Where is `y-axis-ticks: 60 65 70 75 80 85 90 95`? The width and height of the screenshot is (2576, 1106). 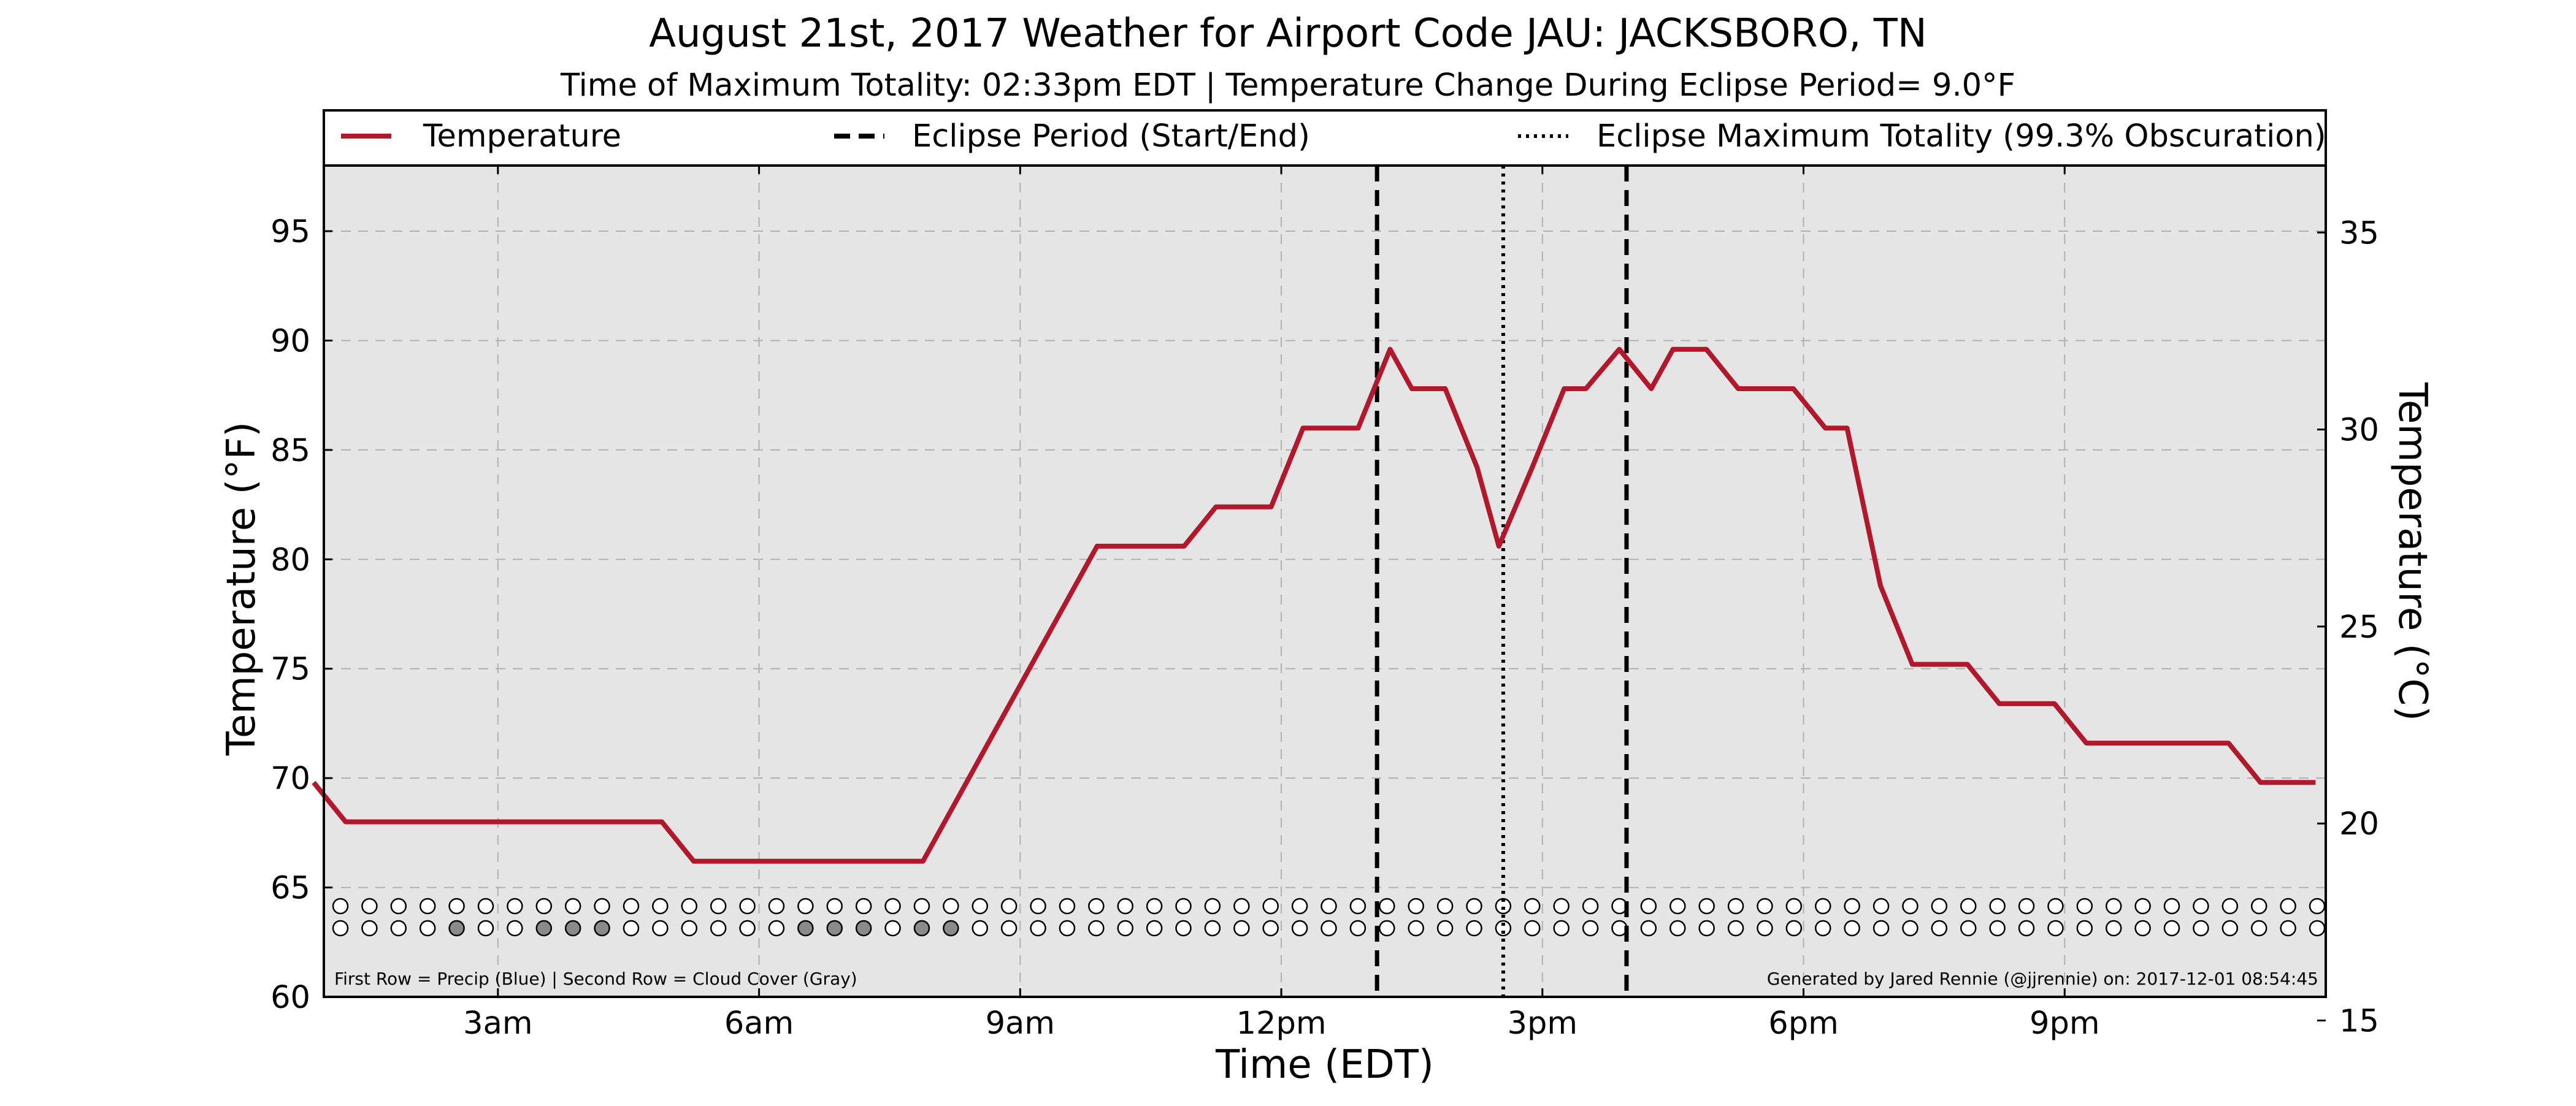 y-axis-ticks: 60 65 70 75 80 85 90 95 is located at coordinates (301, 615).